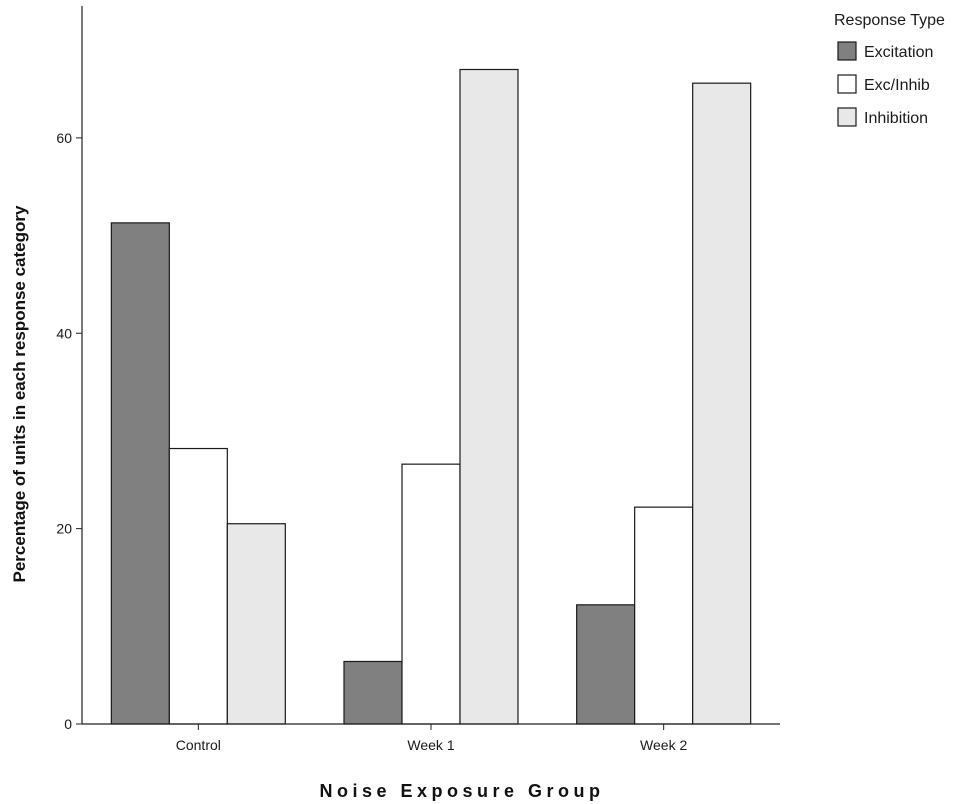 The image size is (968, 804). I want to click on x-tick-label: Week 1, so click(430, 745).